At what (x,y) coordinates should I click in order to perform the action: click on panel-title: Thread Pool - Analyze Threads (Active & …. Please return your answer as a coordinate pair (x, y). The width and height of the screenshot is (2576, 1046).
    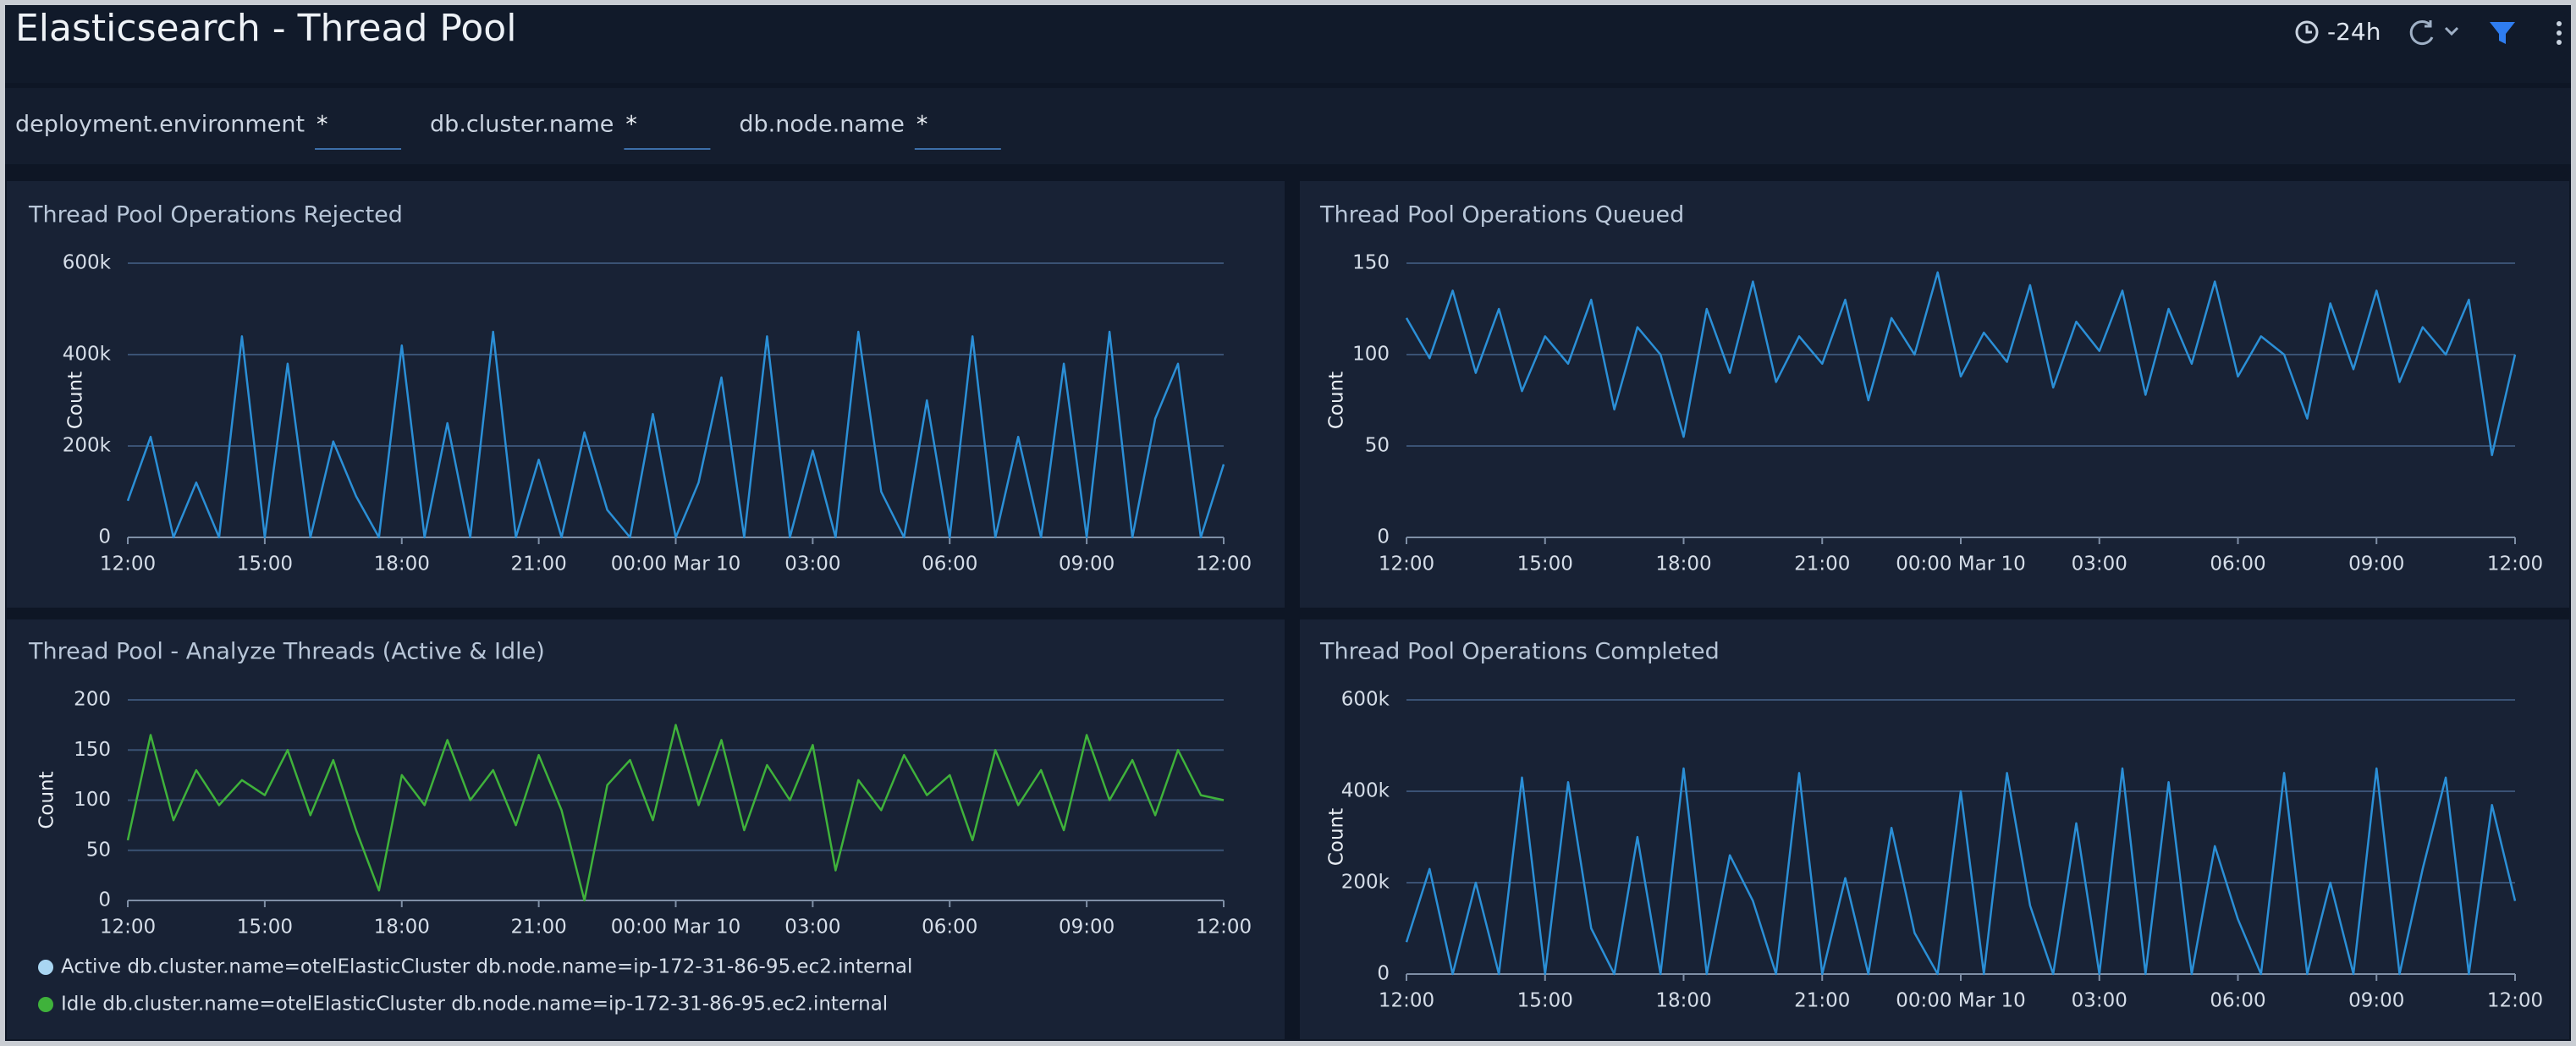
    Looking at the image, I should click on (286, 652).